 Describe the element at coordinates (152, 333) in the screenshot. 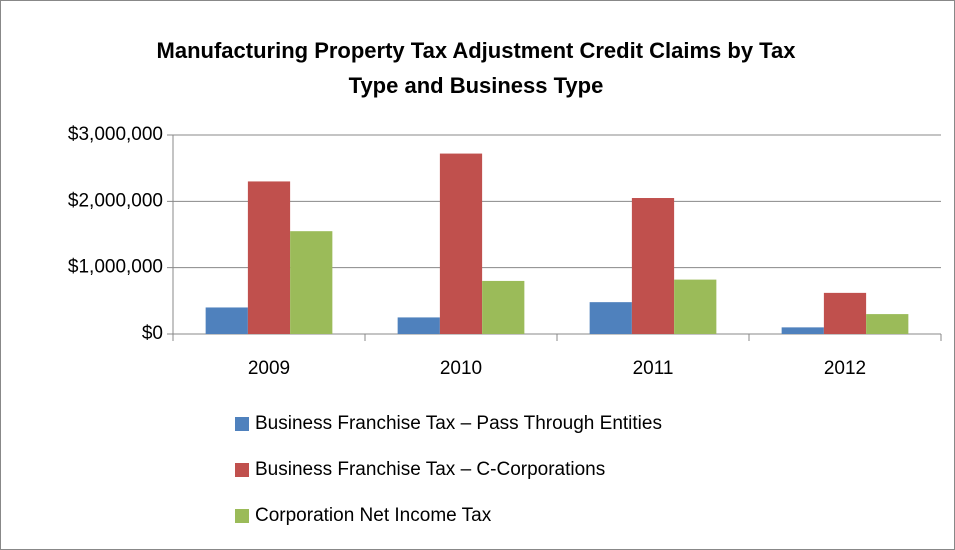

I see `y-tick-label: $0` at that location.